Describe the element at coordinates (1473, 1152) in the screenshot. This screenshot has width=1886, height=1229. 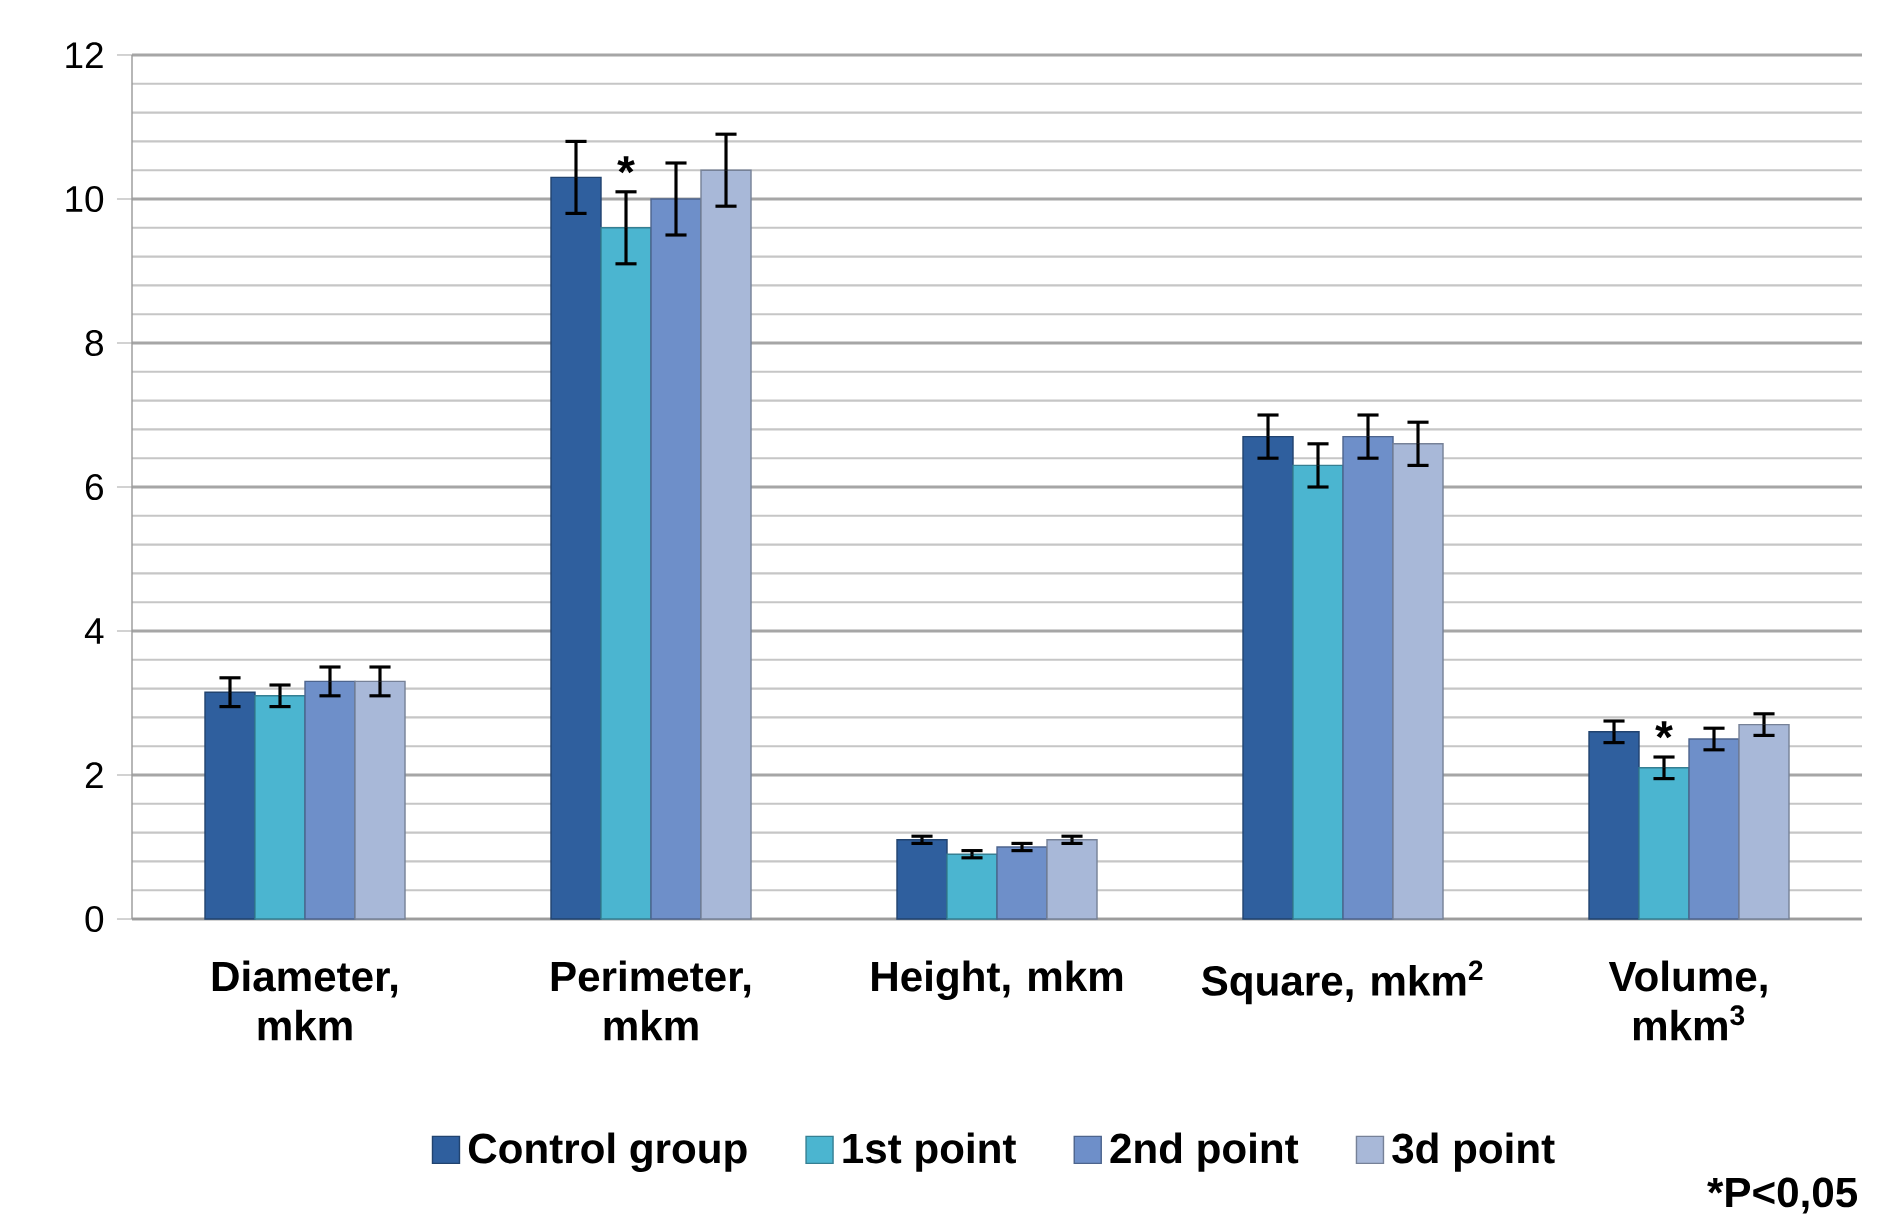
I see `legend-label: 3d point` at that location.